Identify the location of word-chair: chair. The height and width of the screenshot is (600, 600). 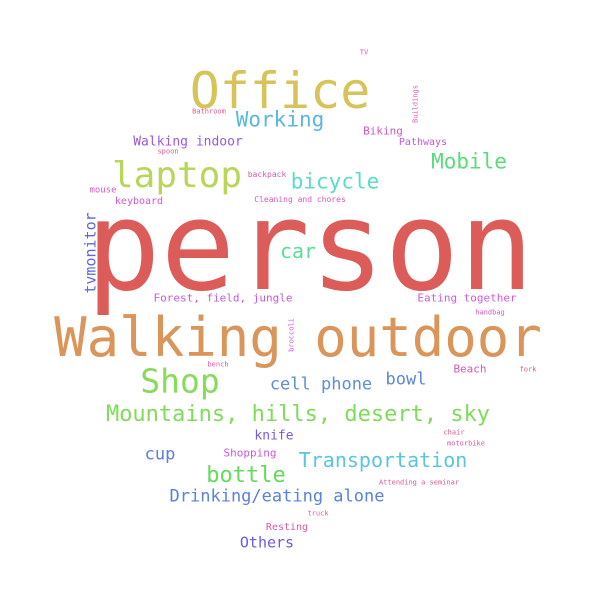
(454, 432).